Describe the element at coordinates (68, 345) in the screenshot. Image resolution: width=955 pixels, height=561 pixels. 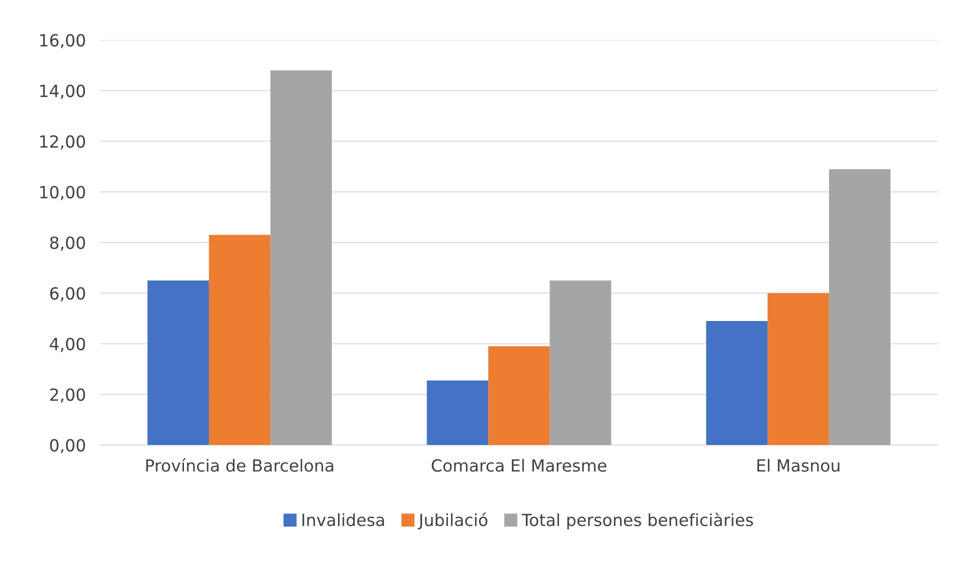
I see `y-tick-label: 4,00` at that location.